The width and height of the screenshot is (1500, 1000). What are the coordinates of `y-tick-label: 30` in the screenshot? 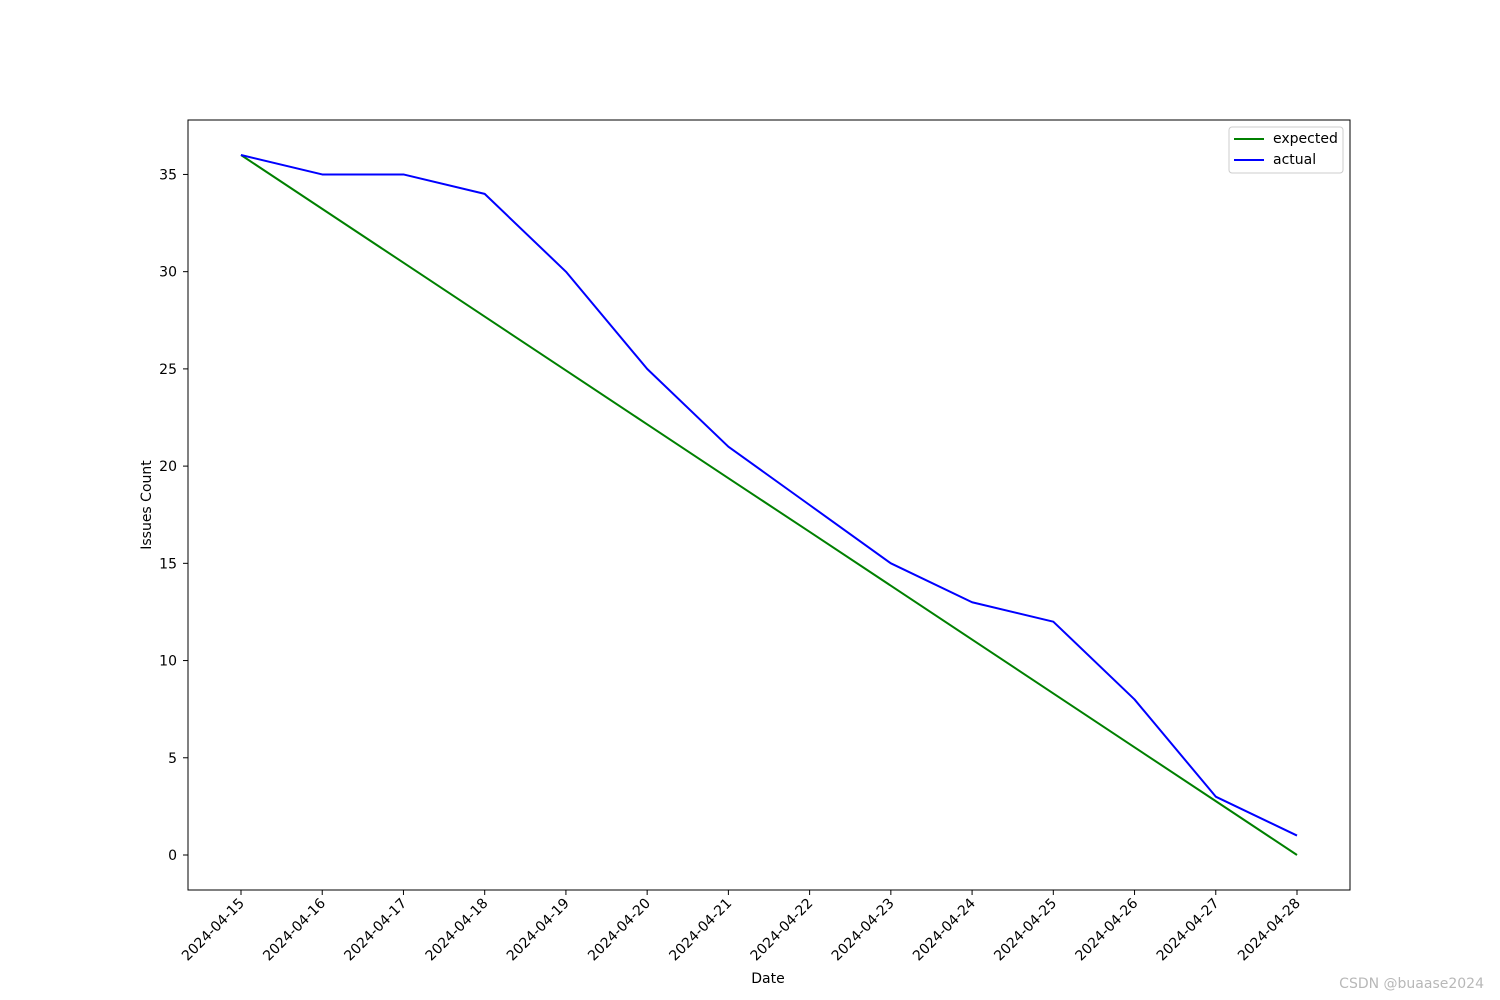 It's located at (168, 273).